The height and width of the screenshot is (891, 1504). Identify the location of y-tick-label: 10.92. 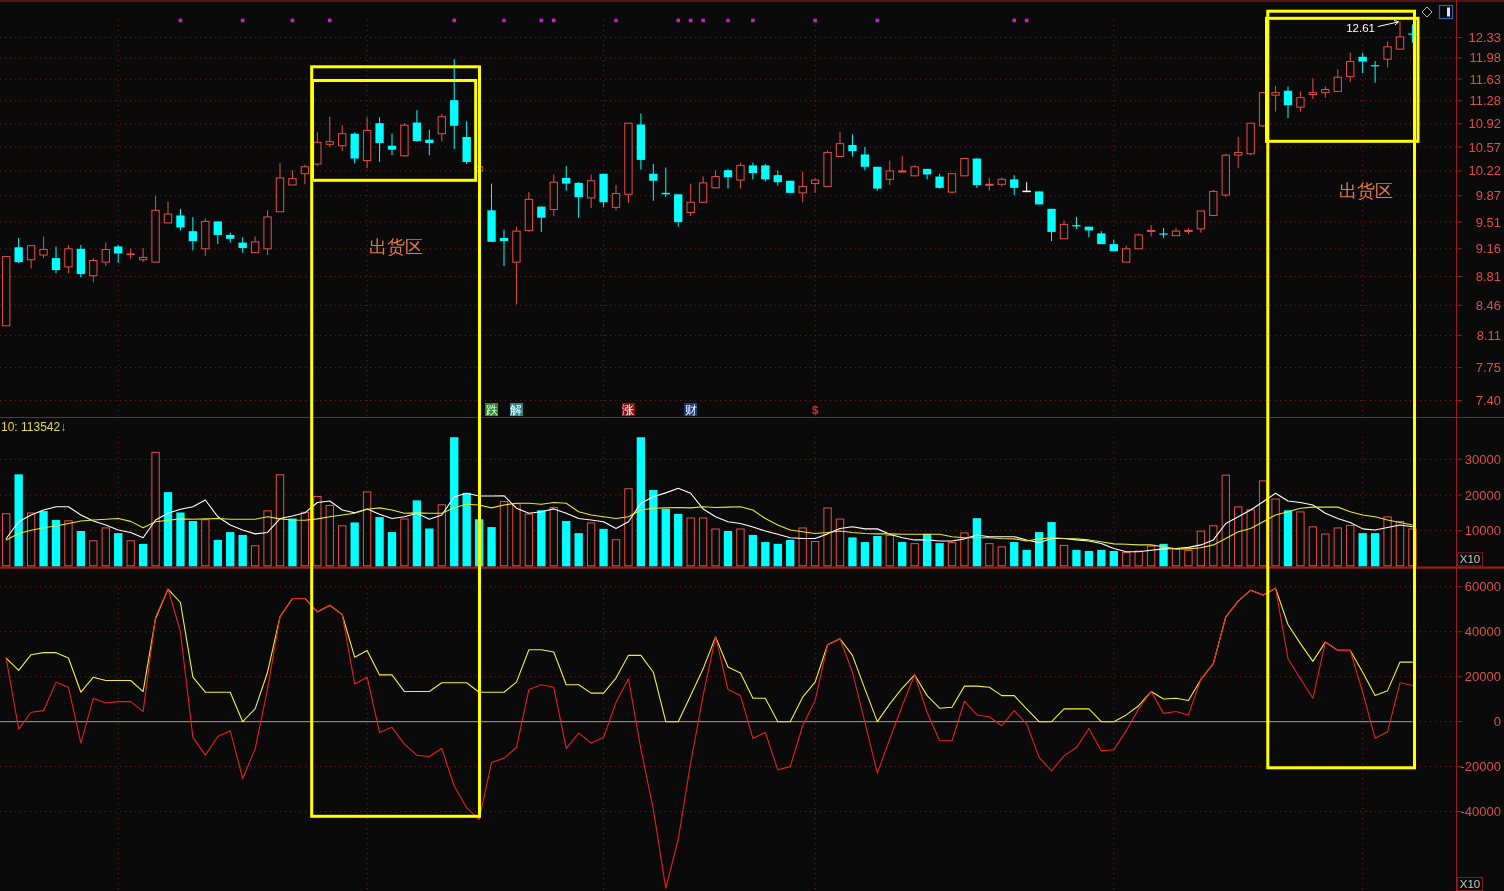
(1484, 124).